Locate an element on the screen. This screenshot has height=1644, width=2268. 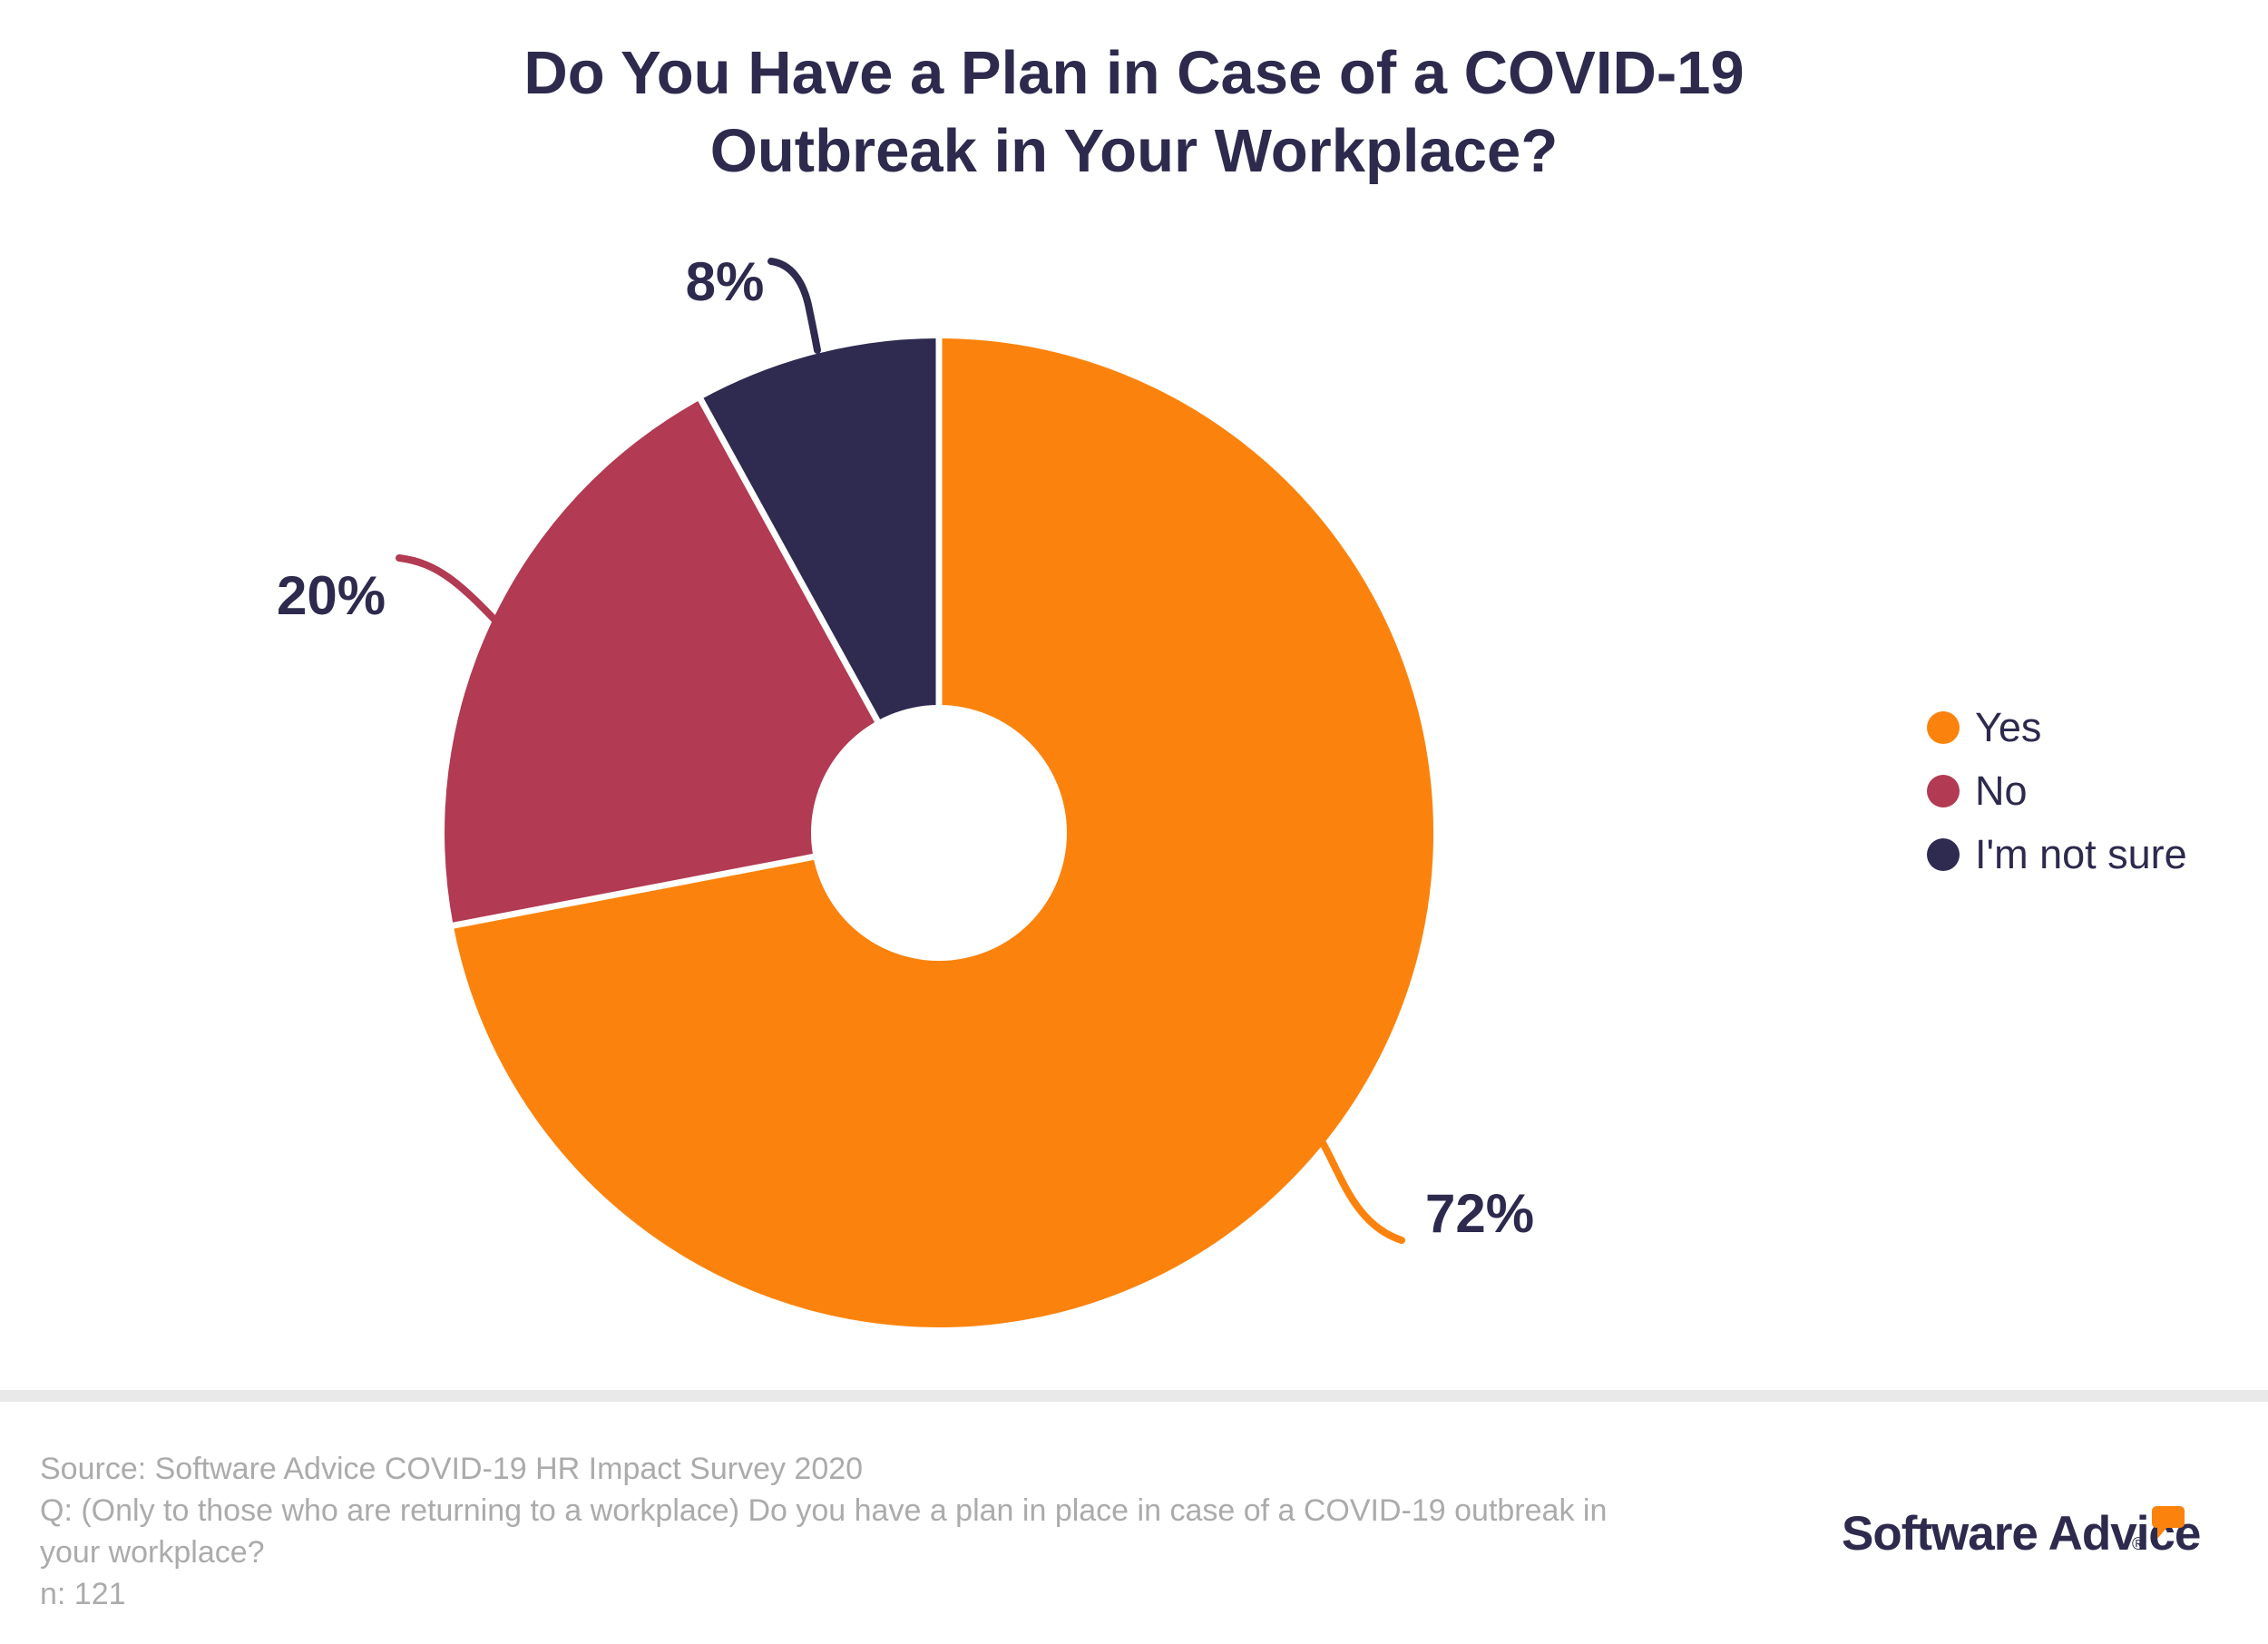
sample-size-note: n: 121 is located at coordinates (83, 1594).